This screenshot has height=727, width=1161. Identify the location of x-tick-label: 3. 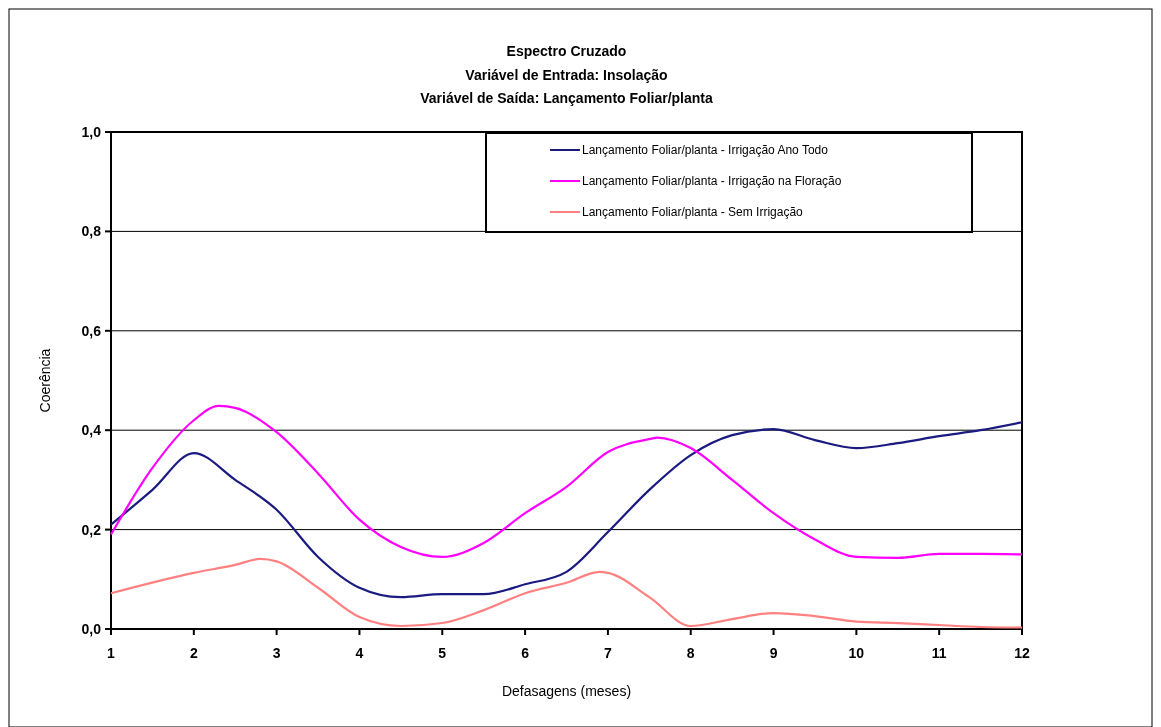
(276, 653).